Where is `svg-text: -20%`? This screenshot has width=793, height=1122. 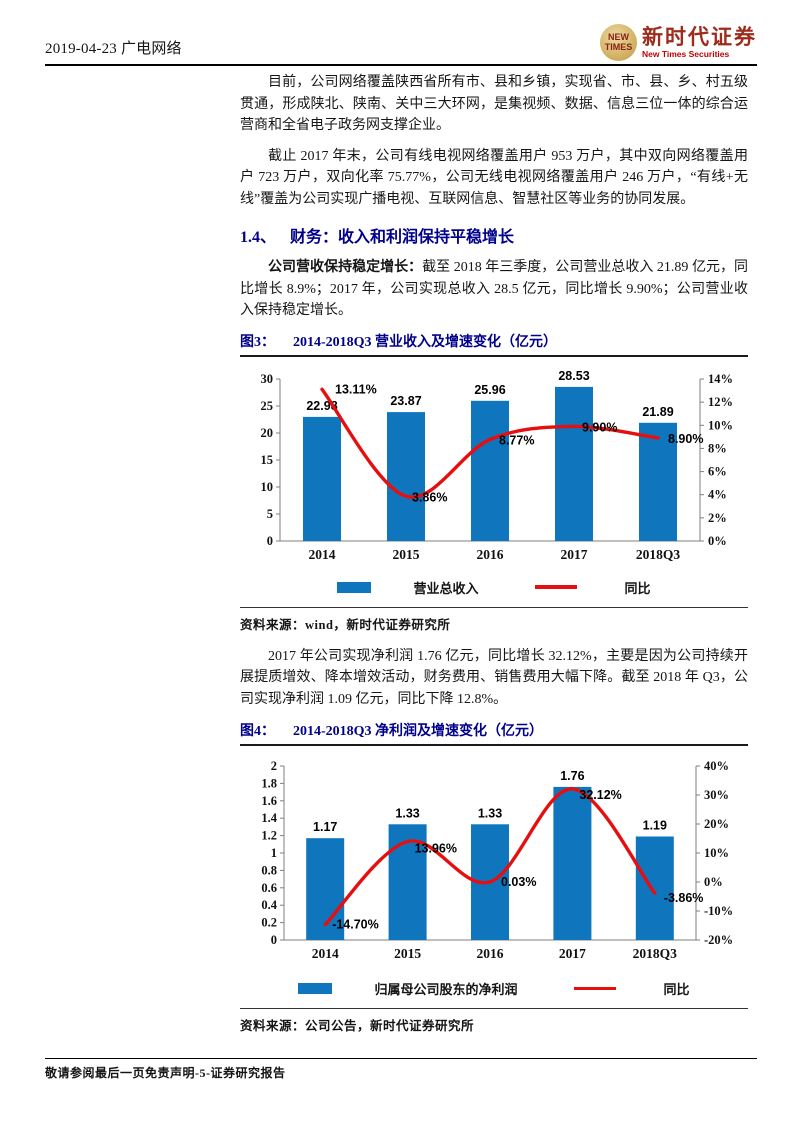 svg-text: -20% is located at coordinates (718, 940).